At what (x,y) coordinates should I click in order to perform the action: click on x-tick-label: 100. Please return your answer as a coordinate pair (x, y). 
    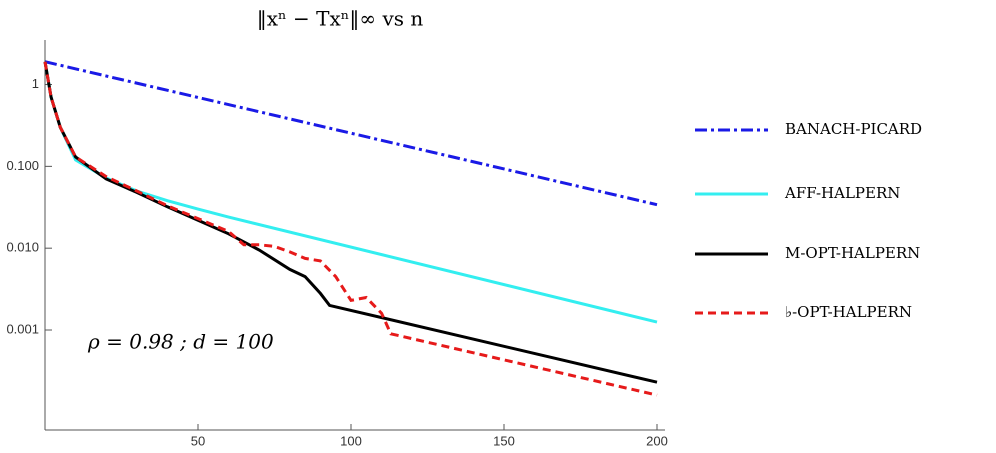
    Looking at the image, I should click on (351, 440).